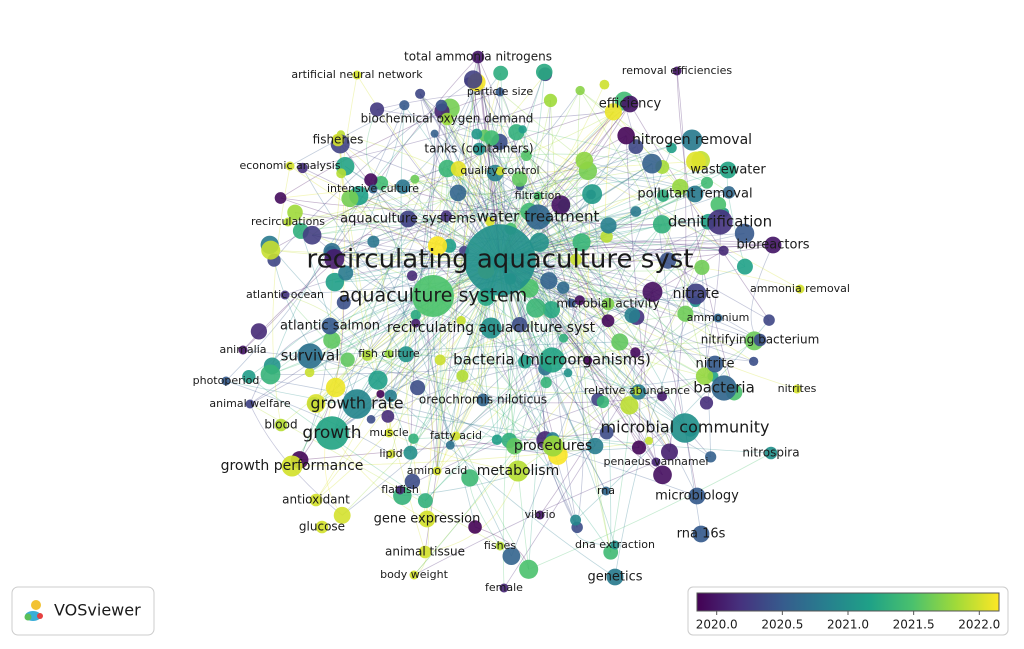  I want to click on node-label: recirculating aquaculture syst, so click(491, 328).